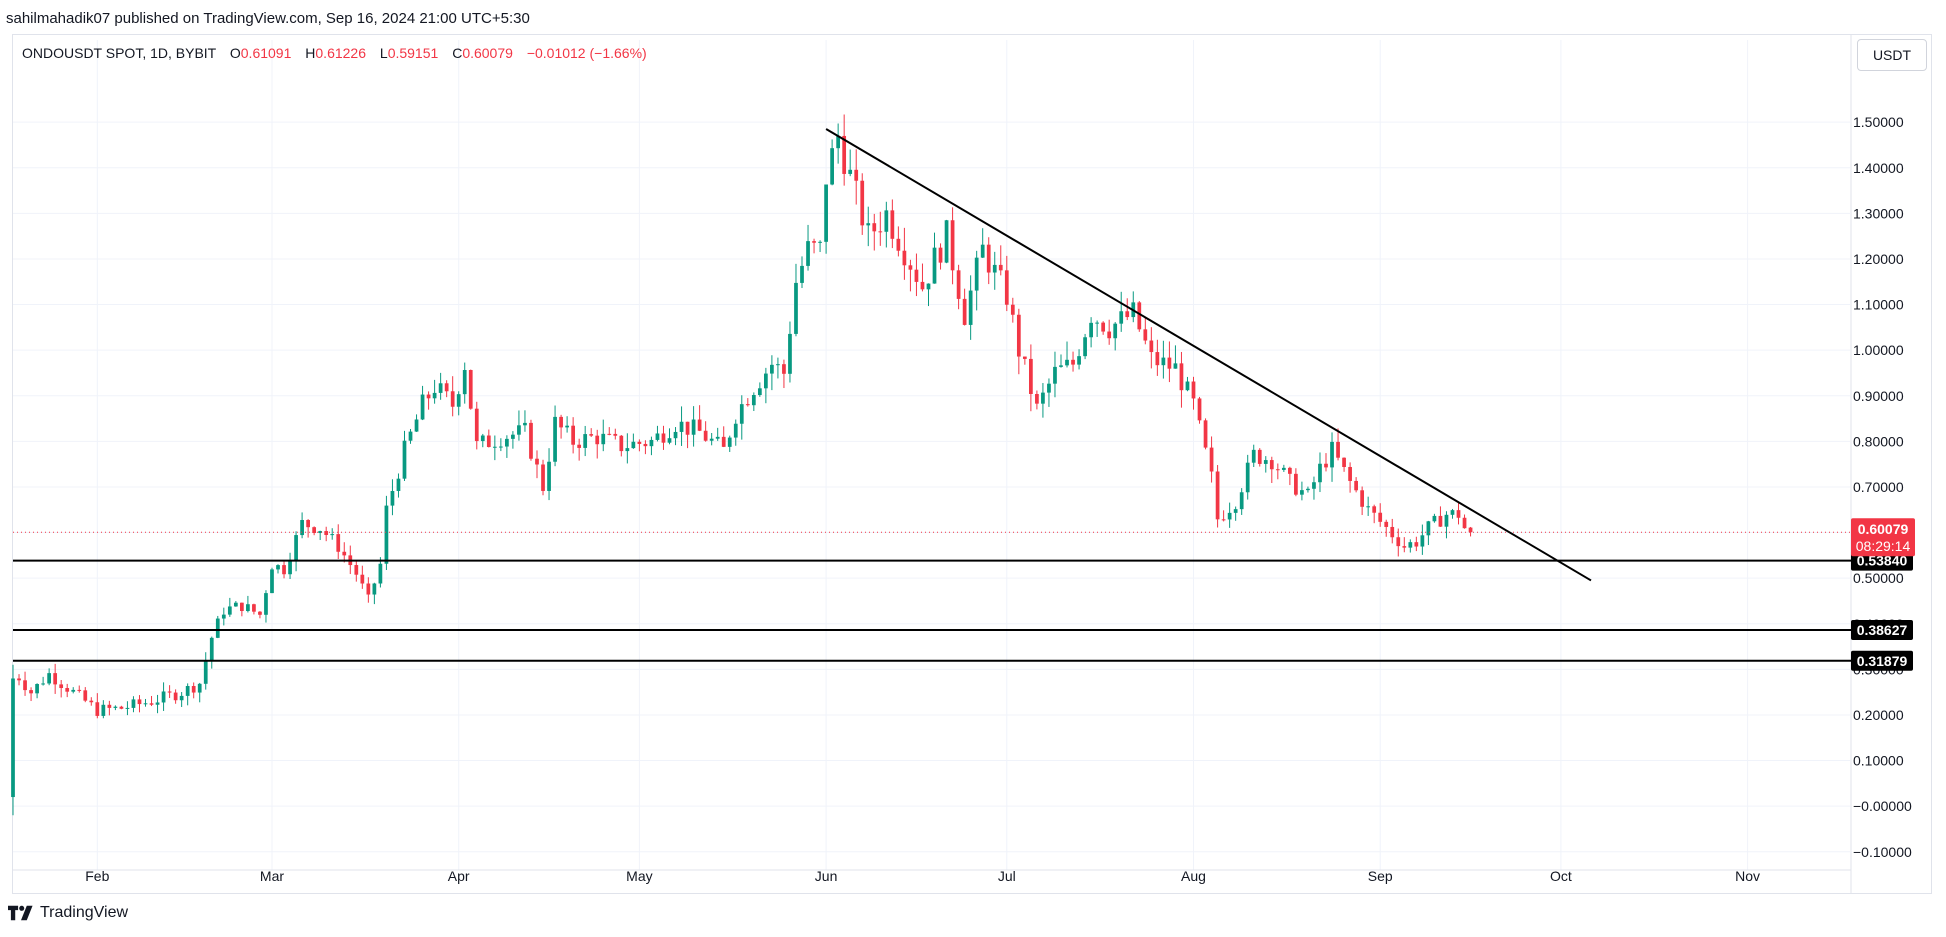 The image size is (1946, 937). What do you see at coordinates (1892, 55) in the screenshot?
I see `currency-button: USDT` at bounding box center [1892, 55].